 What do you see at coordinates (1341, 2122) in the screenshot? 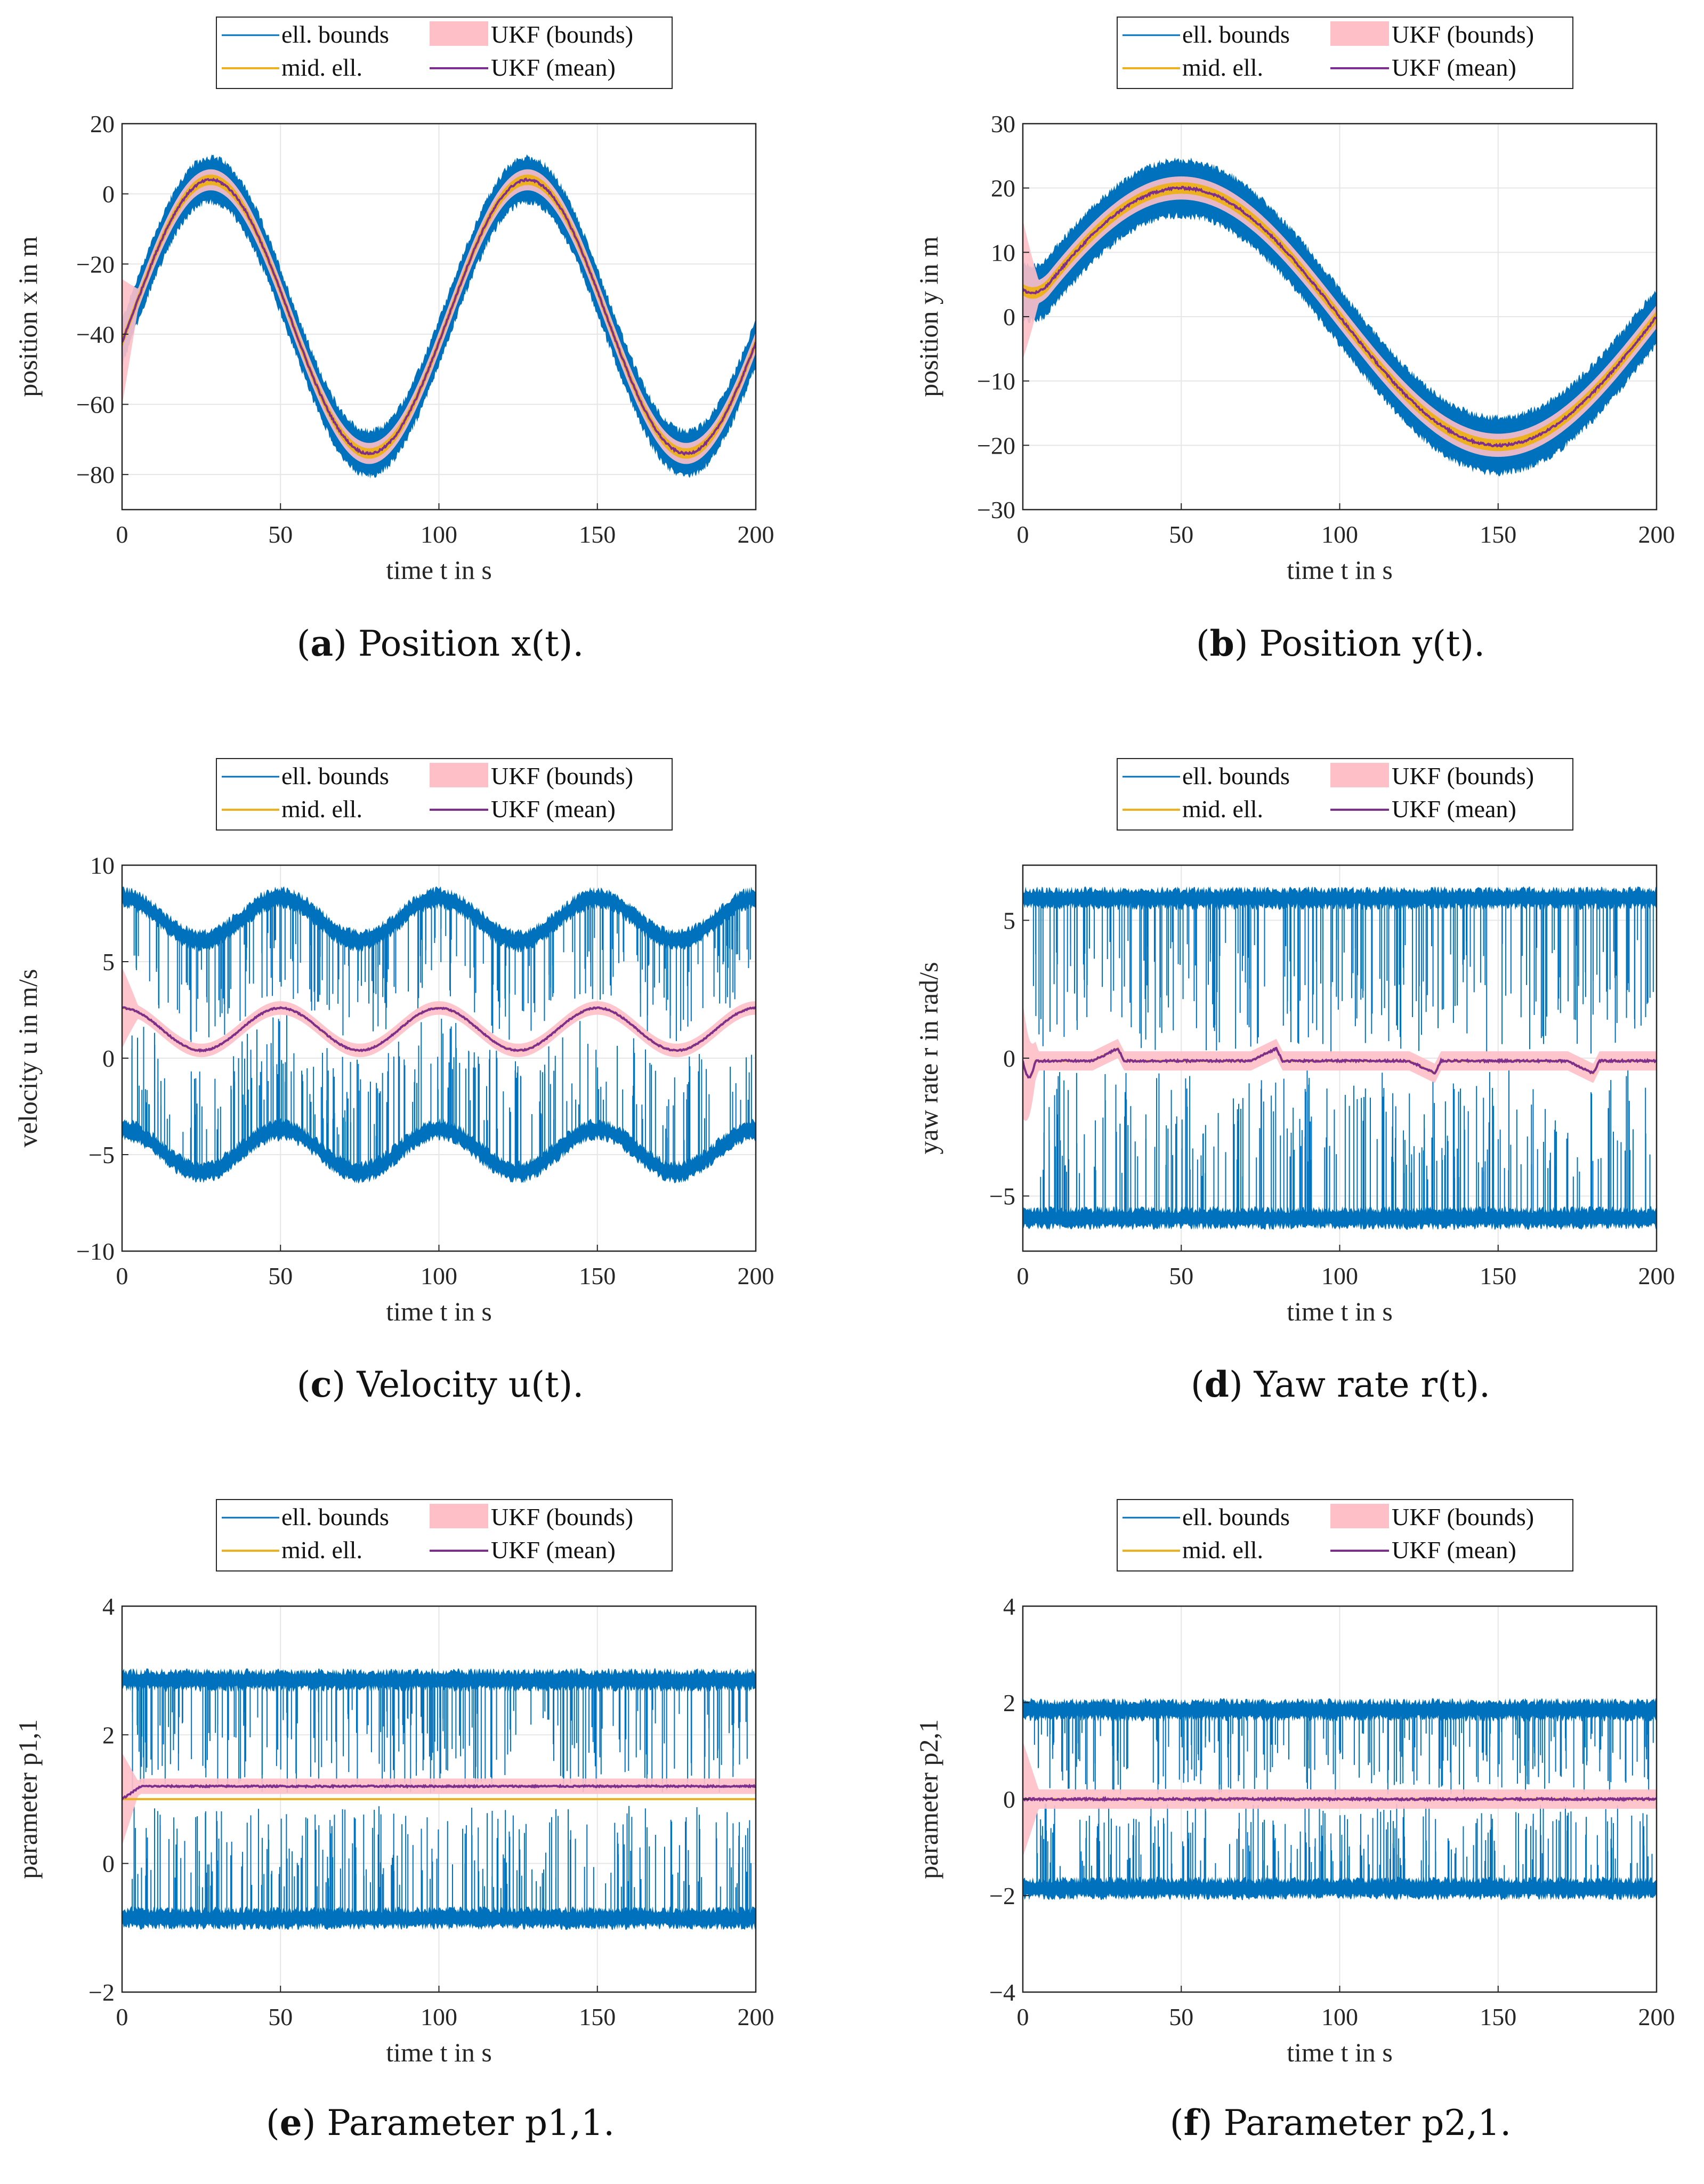
I see `panel-caption: (f) Parameter p2,1.` at bounding box center [1341, 2122].